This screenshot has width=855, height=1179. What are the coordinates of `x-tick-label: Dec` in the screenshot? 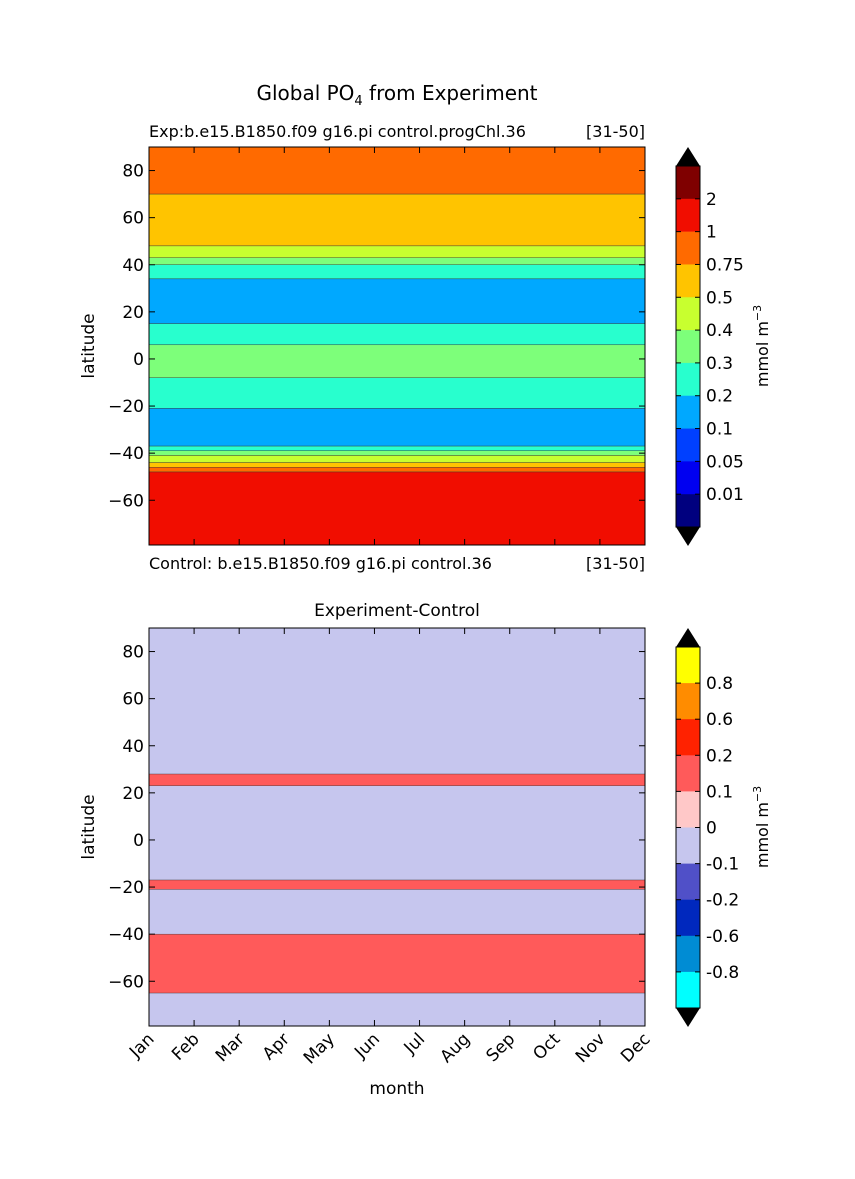 It's located at (635, 1047).